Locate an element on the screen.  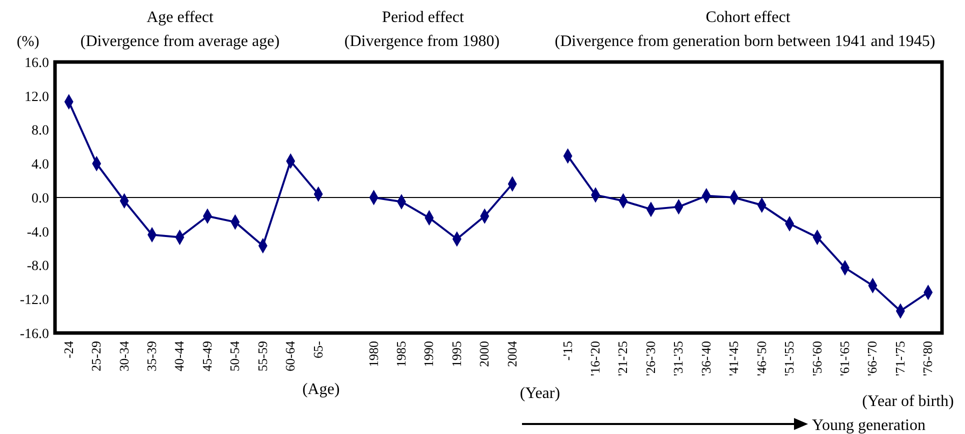
y-tick-label: 8.0 is located at coordinates (40, 131).